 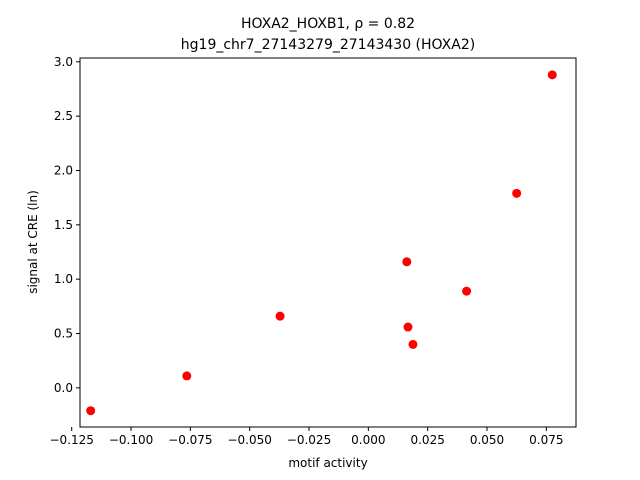 What do you see at coordinates (63, 116) in the screenshot?
I see `y-tick-label: 2.5` at bounding box center [63, 116].